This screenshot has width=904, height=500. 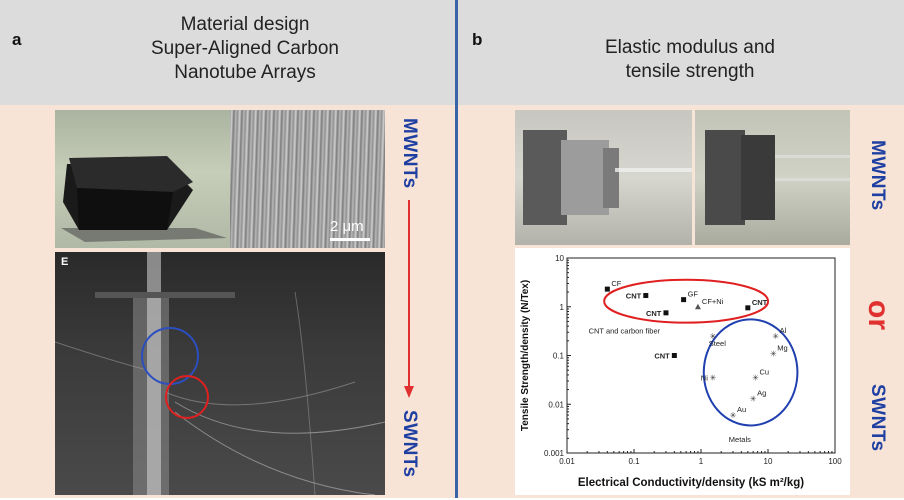 I want to click on panel-a-title-line-1: Material design, so click(x=245, y=24).